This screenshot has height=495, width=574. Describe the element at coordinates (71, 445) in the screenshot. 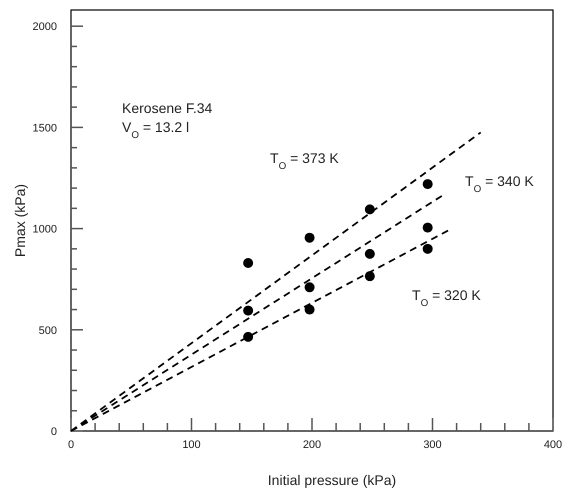

I see `x-tick-label: 0` at that location.